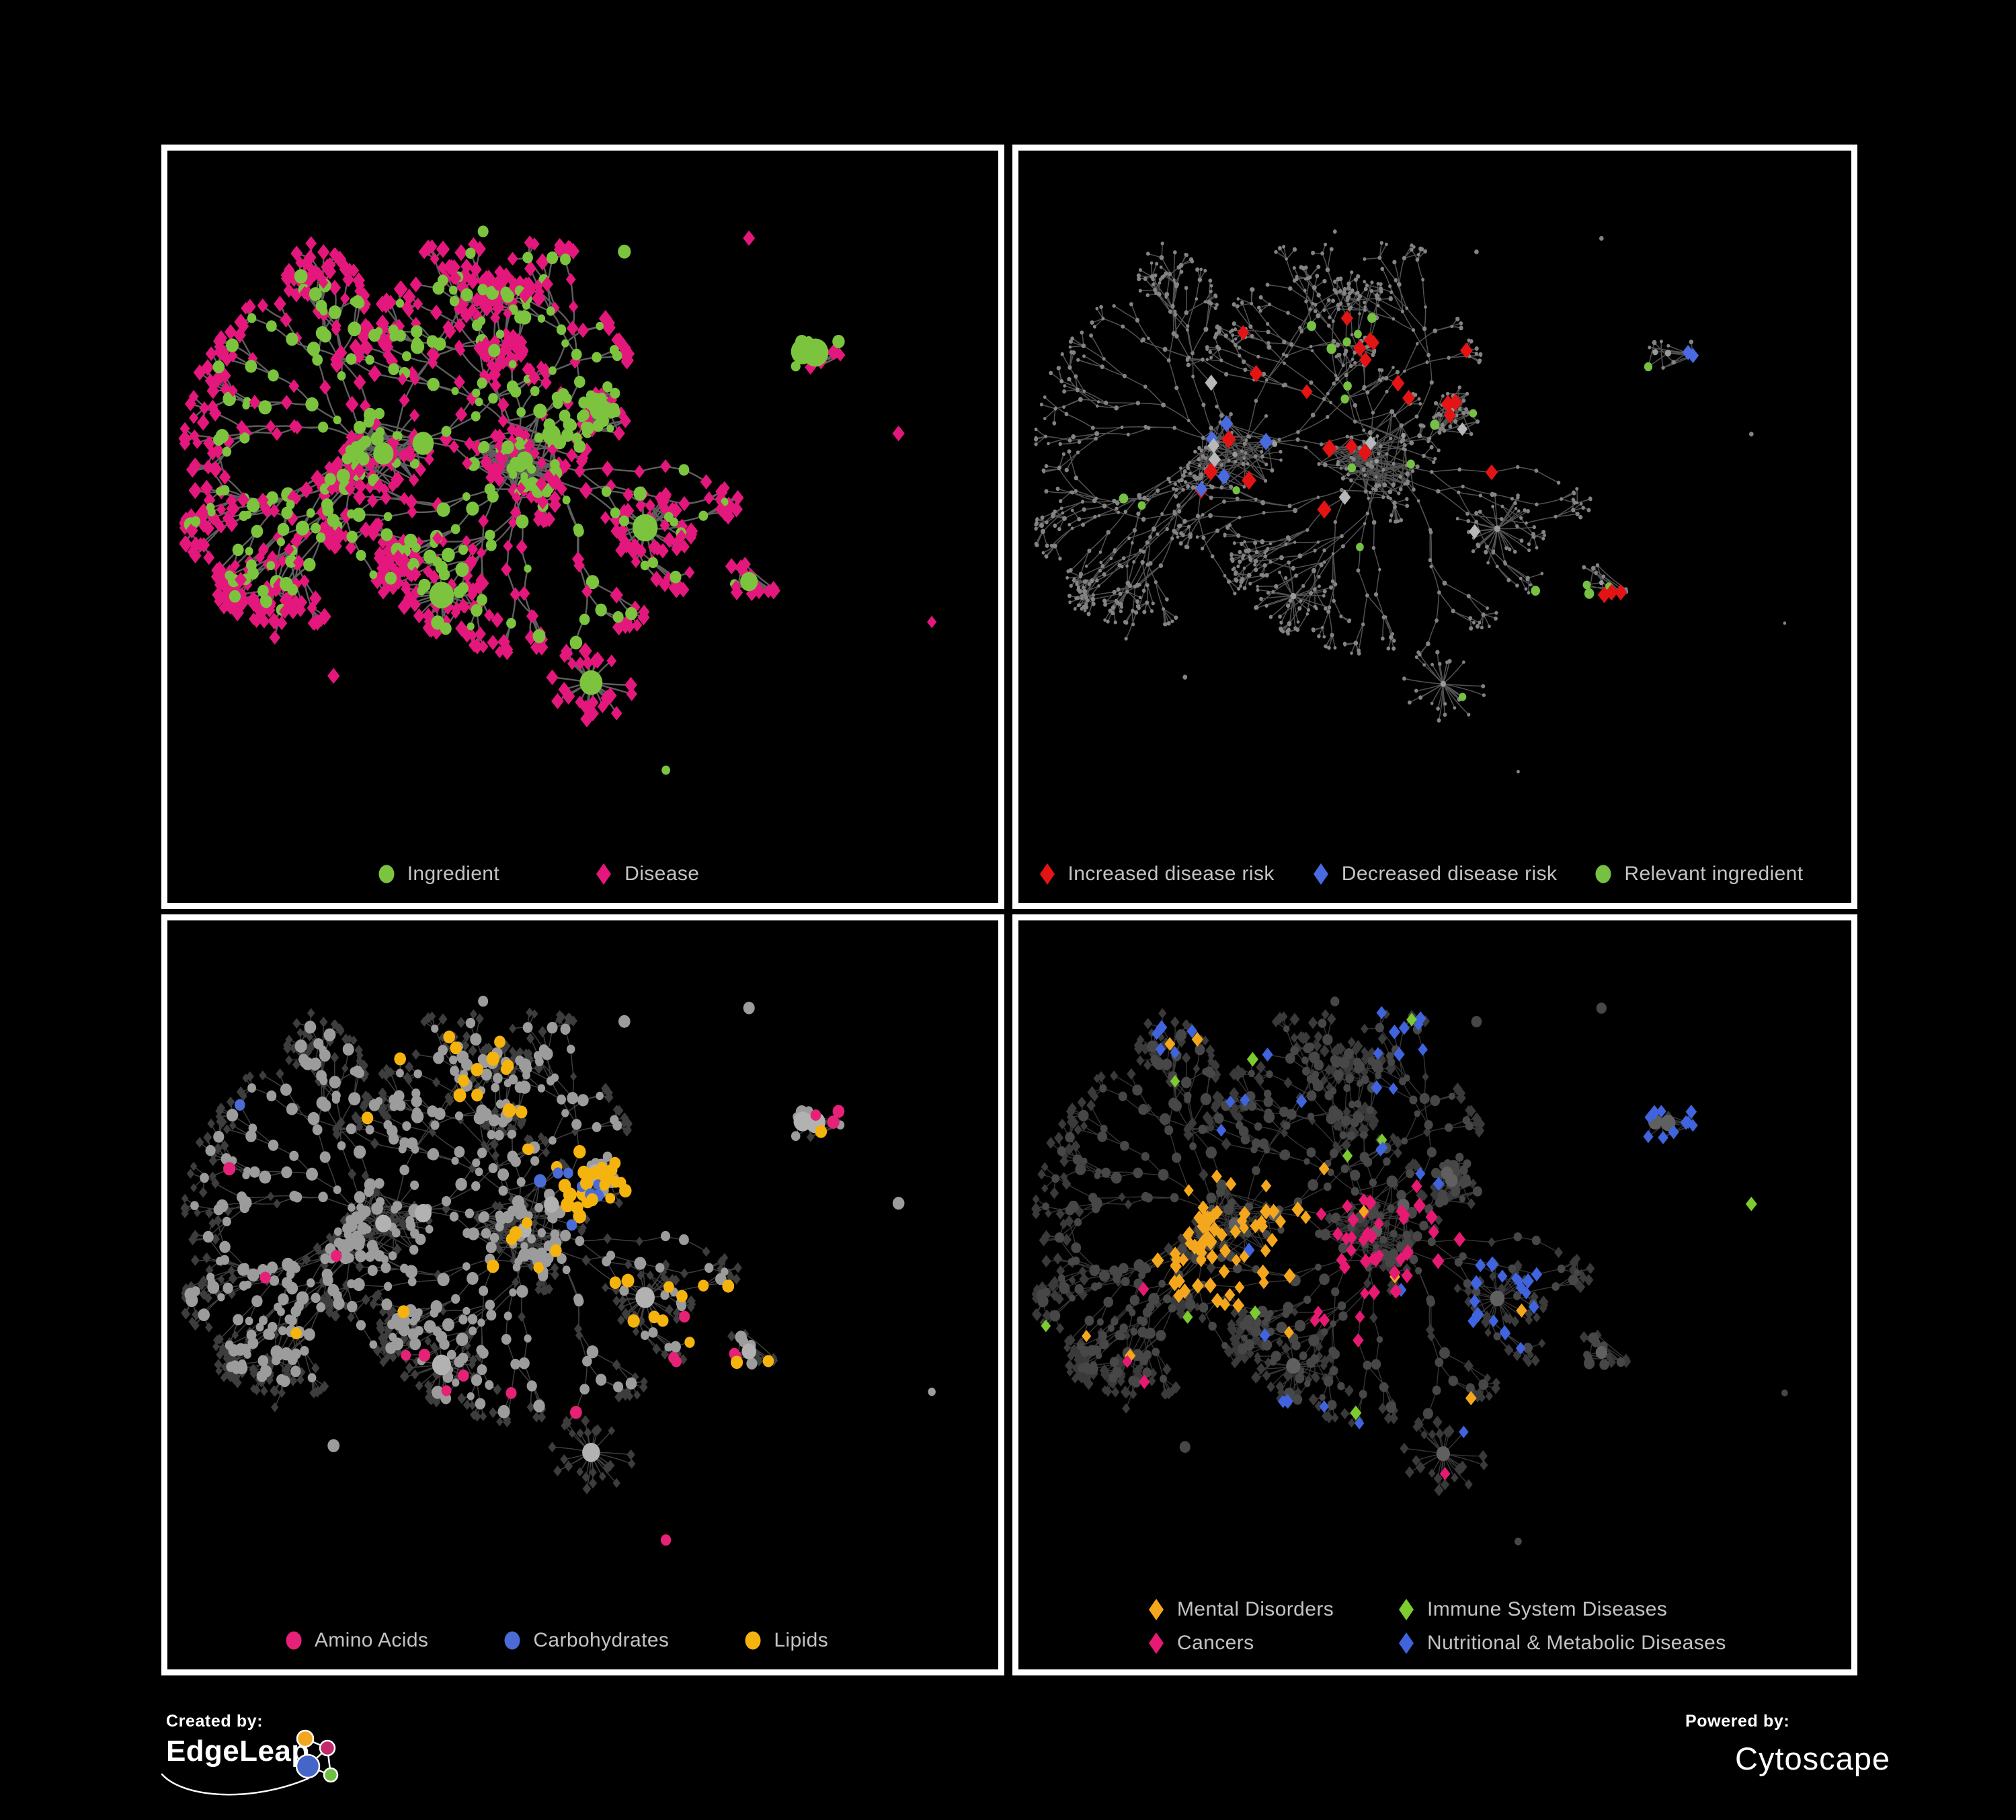 Image resolution: width=2016 pixels, height=1820 pixels. I want to click on lipids-circle-icon, so click(753, 1640).